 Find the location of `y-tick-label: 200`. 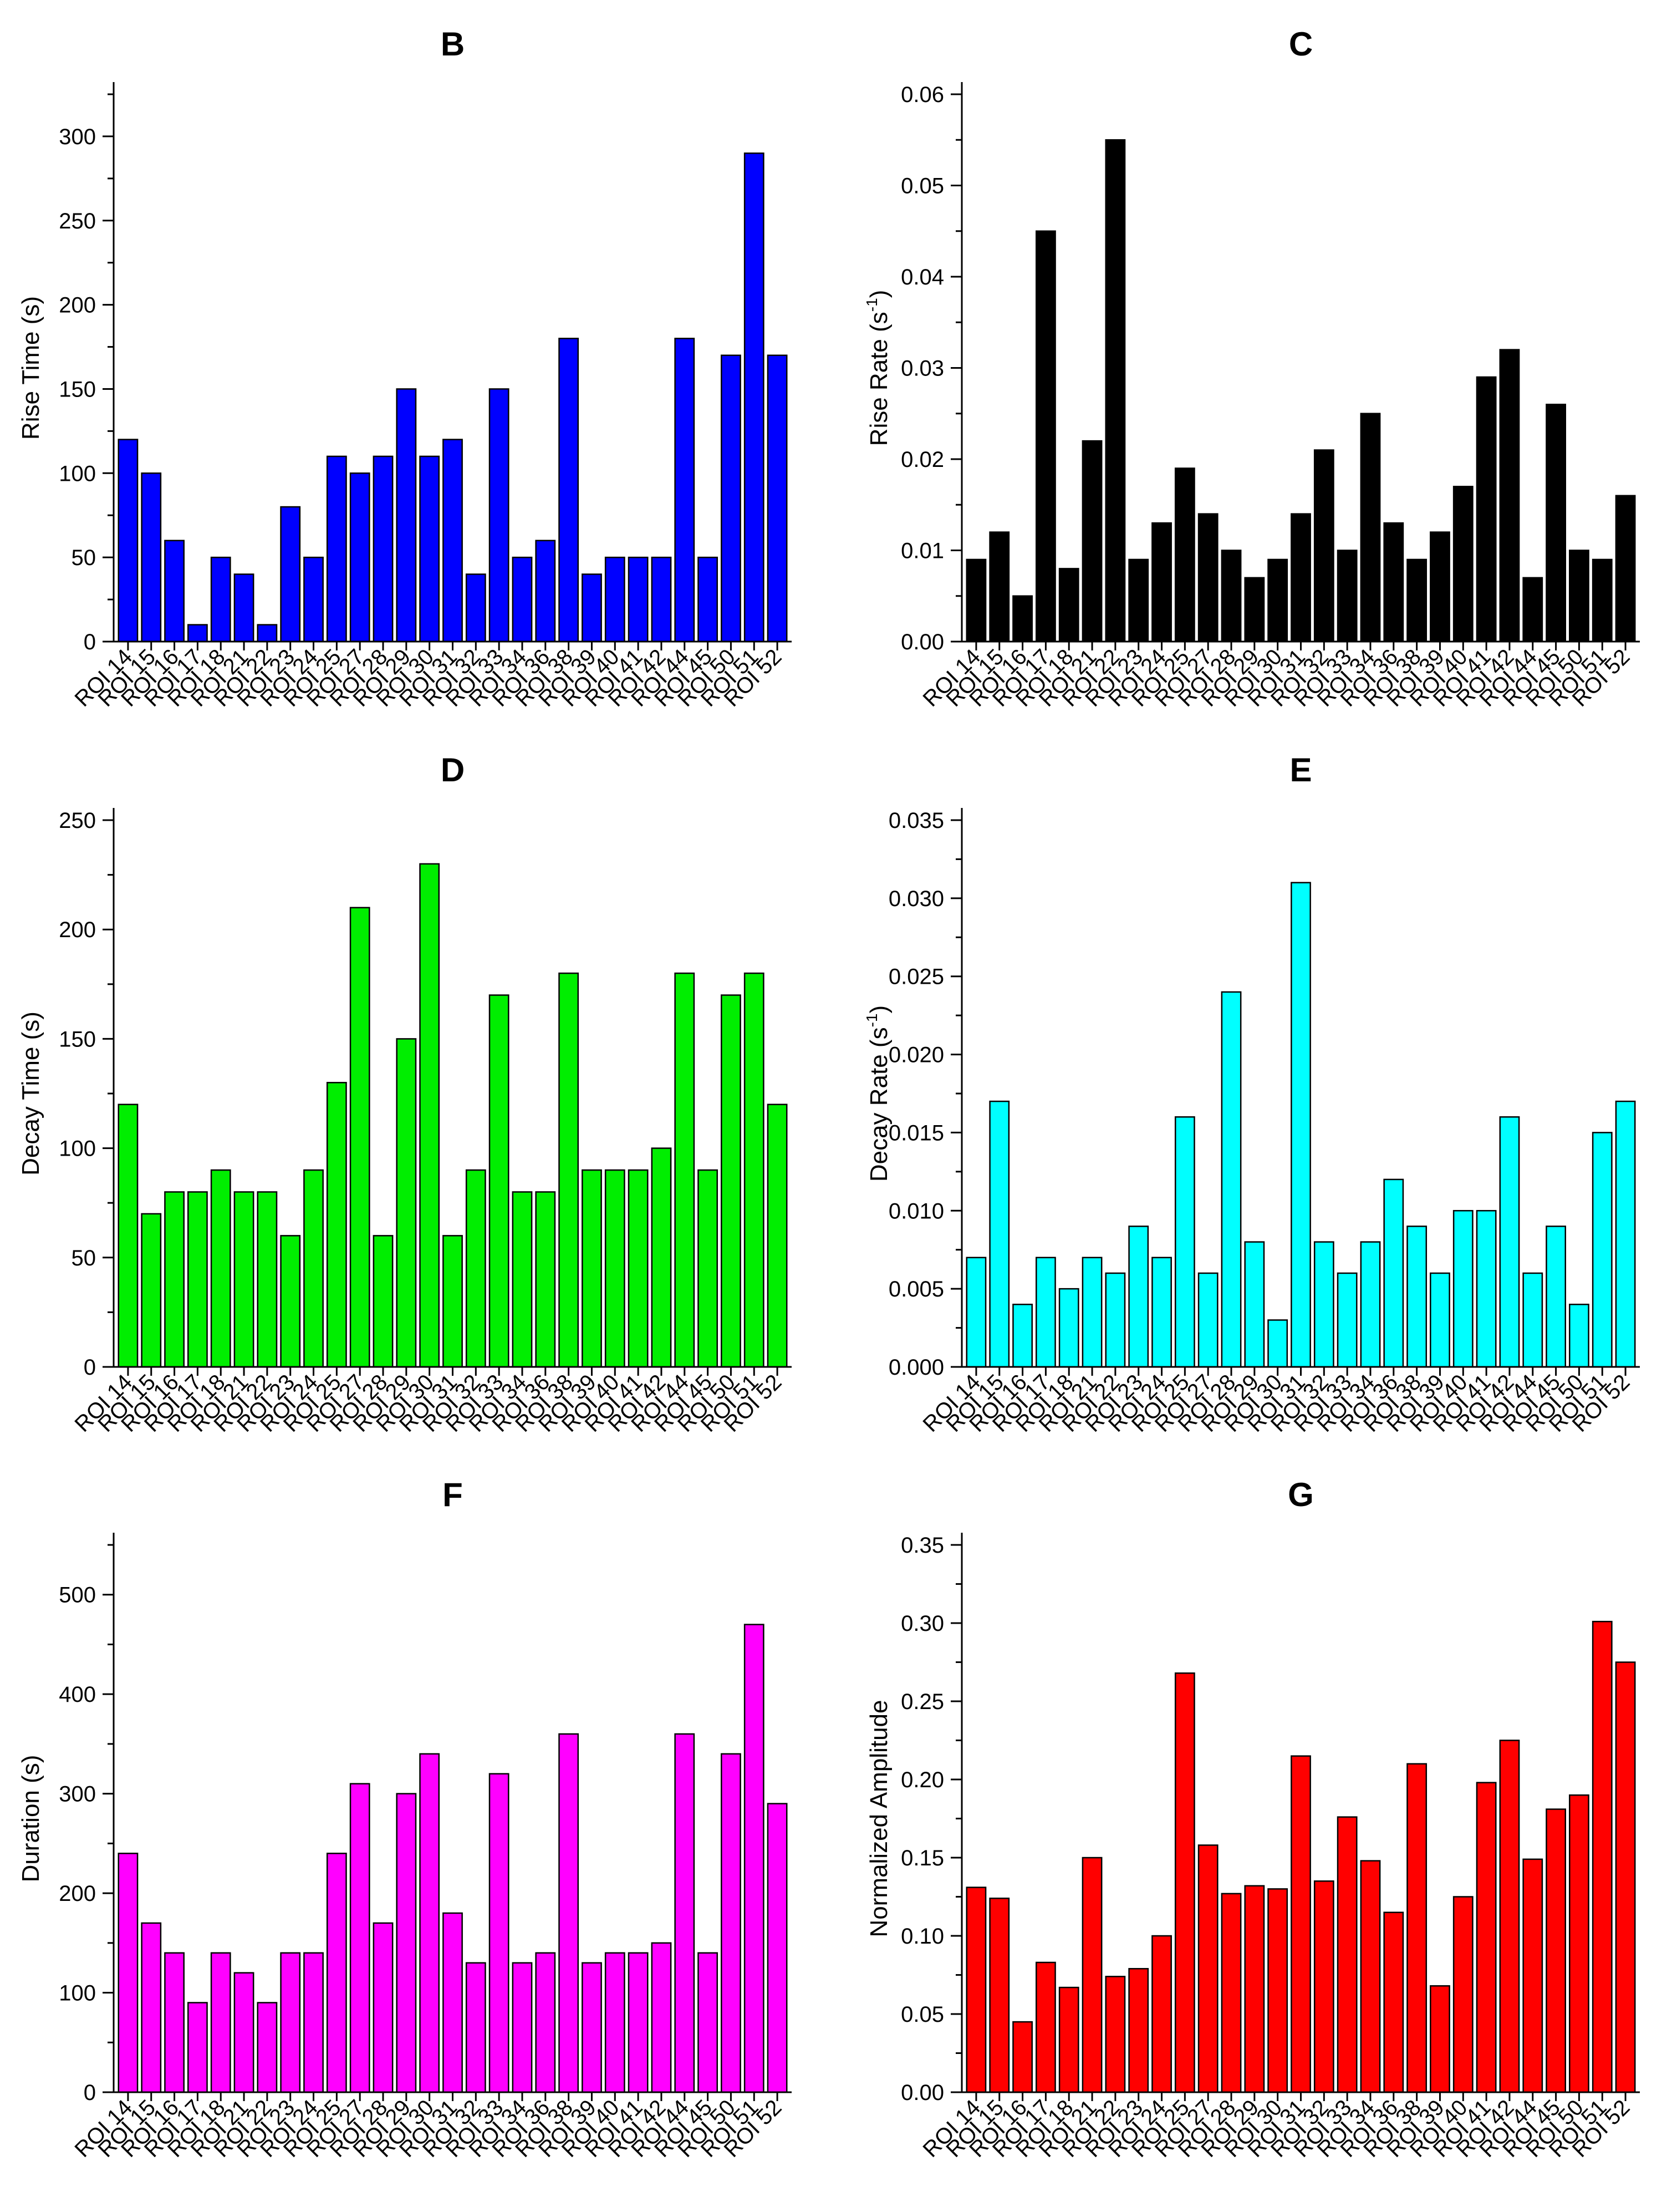

y-tick-label: 200 is located at coordinates (77, 930).